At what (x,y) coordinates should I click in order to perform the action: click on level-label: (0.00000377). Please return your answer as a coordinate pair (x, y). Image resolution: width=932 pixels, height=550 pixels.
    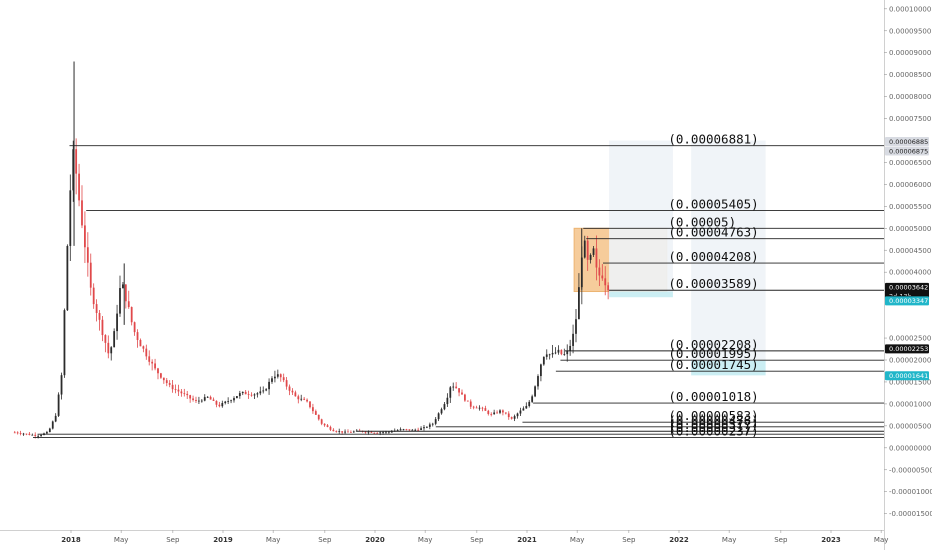
    Looking at the image, I should click on (713, 424).